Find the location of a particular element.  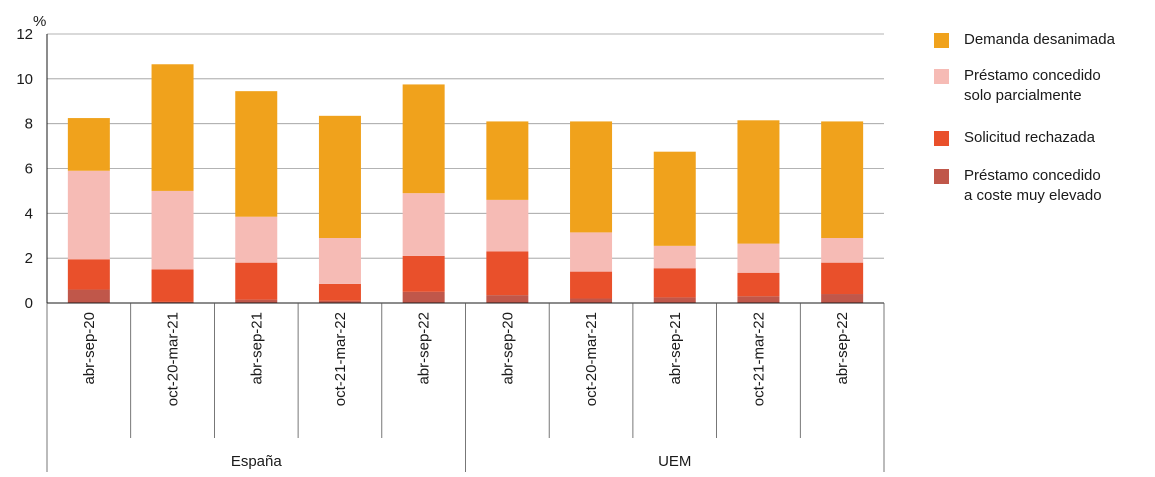

legend-label: Solicitud rechazada is located at coordinates (1029, 137).